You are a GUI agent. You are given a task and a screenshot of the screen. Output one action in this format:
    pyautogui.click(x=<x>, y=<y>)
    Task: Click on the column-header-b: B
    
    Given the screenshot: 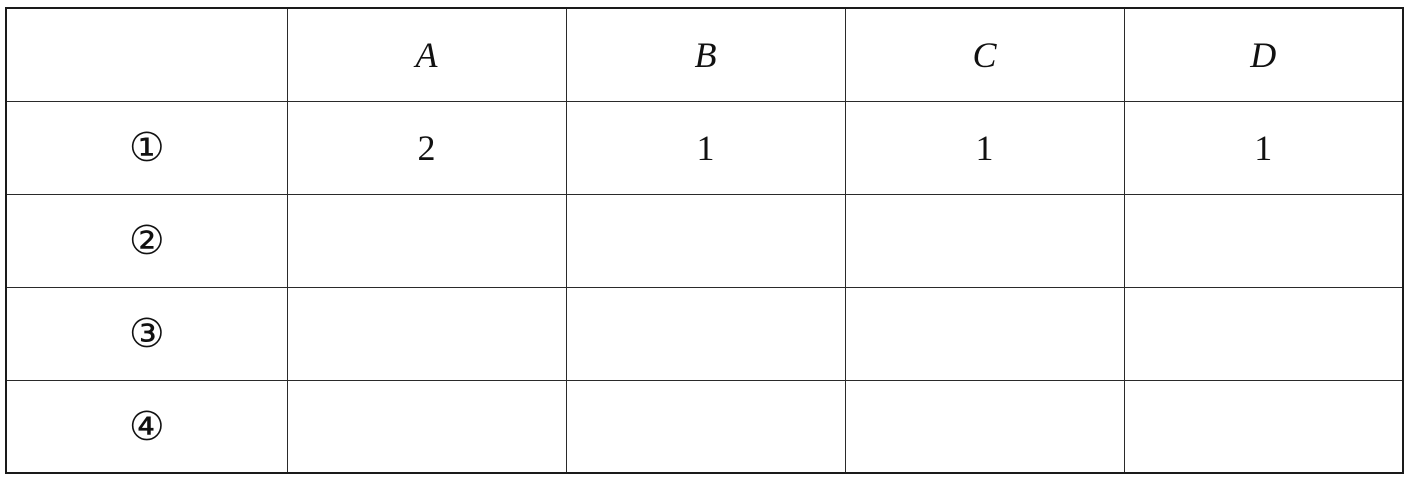 What is the action you would take?
    pyautogui.click(x=705, y=54)
    